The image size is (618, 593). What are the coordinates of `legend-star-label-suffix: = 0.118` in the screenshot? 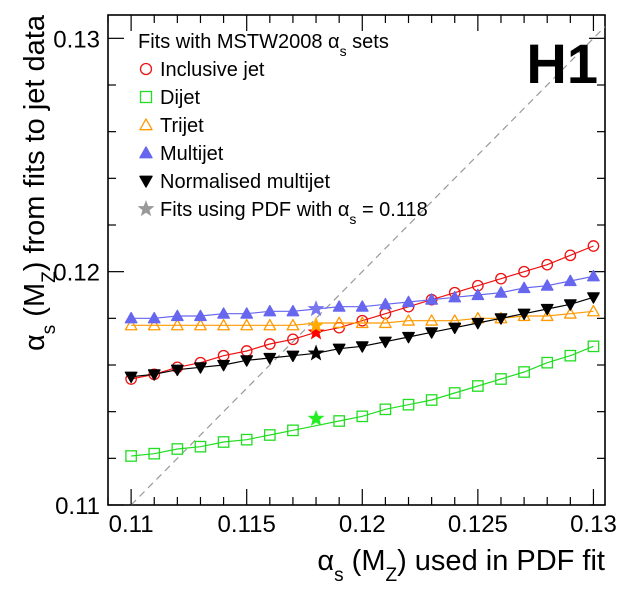 It's located at (391, 210).